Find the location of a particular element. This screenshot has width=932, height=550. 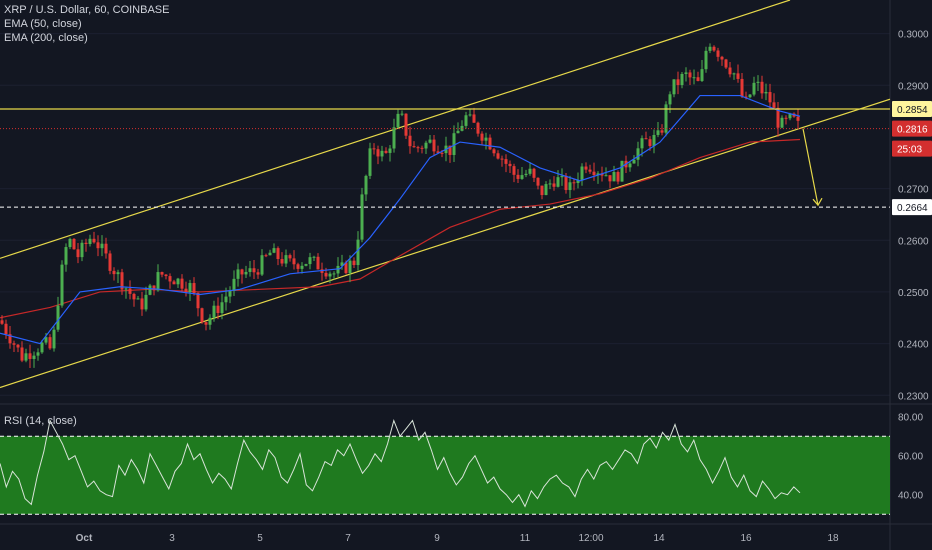

price-tag-label: 25:03 is located at coordinates (909, 150).